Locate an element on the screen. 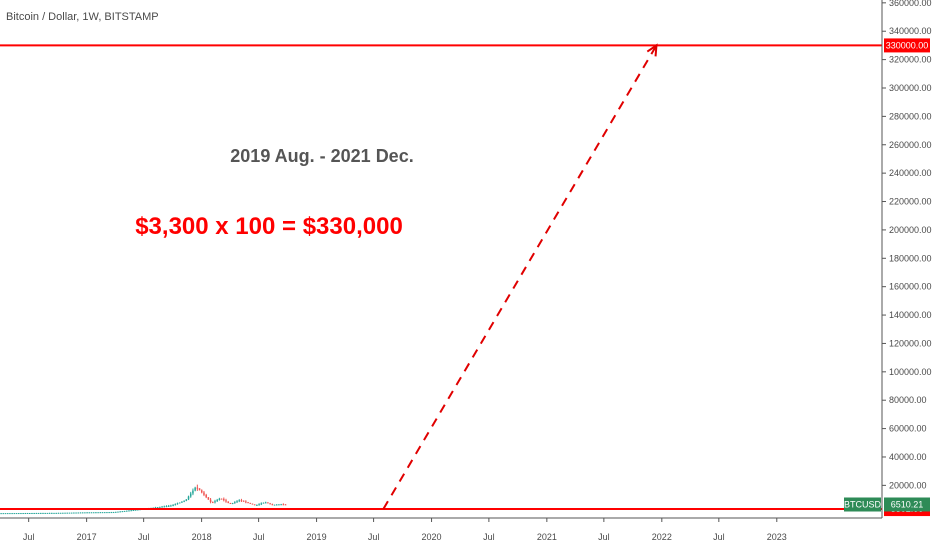  y-tick-label: 140000.00 is located at coordinates (910, 315).